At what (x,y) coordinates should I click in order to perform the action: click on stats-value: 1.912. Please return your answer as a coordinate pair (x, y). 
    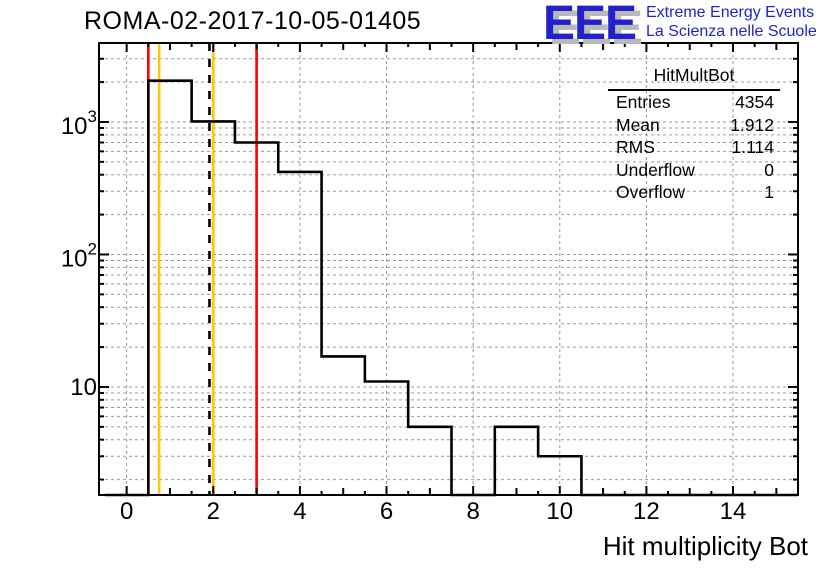
    Looking at the image, I should click on (752, 124).